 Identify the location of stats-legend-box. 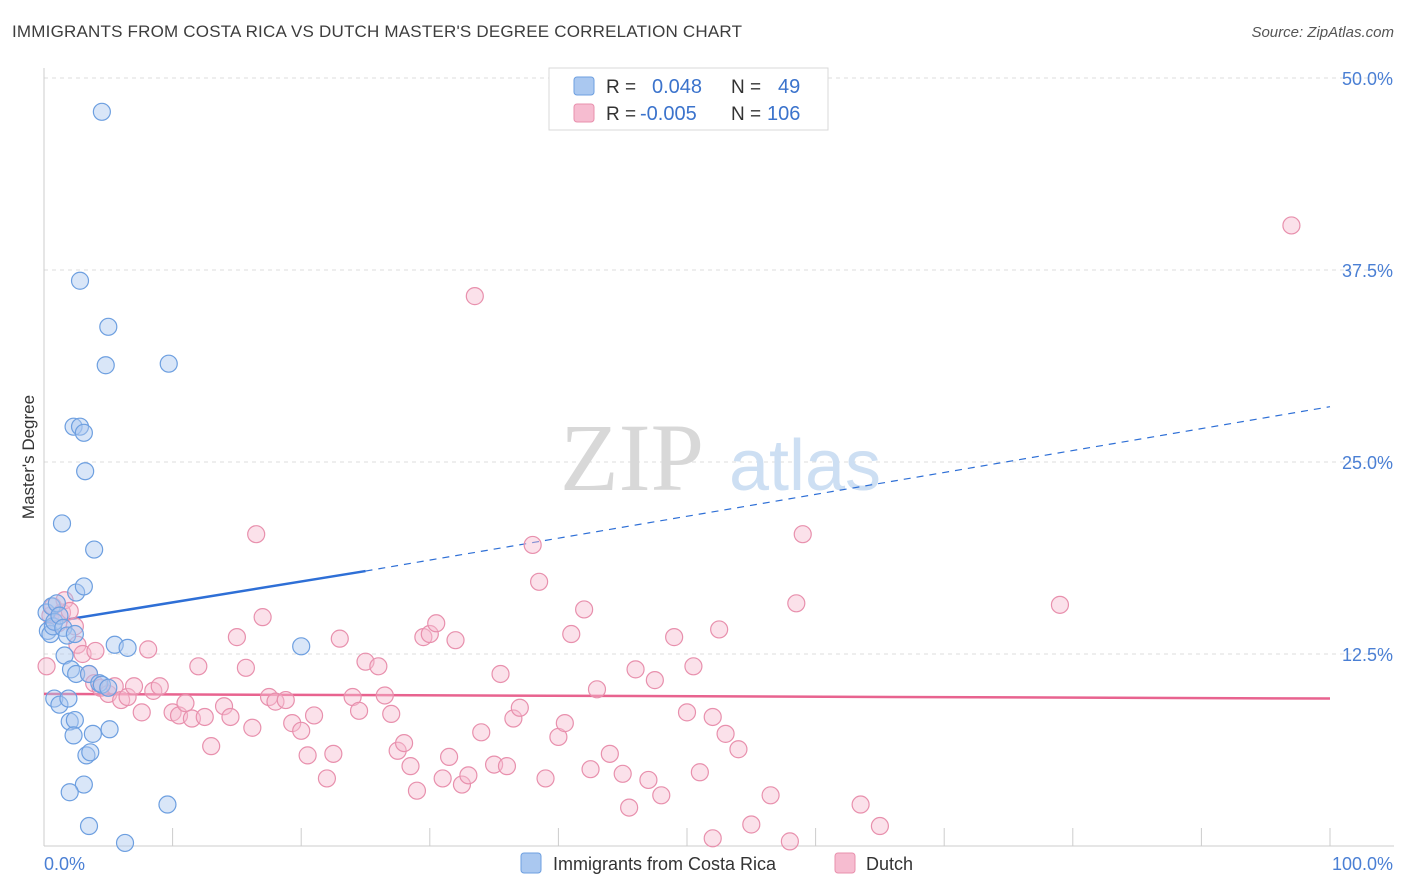
(688, 99).